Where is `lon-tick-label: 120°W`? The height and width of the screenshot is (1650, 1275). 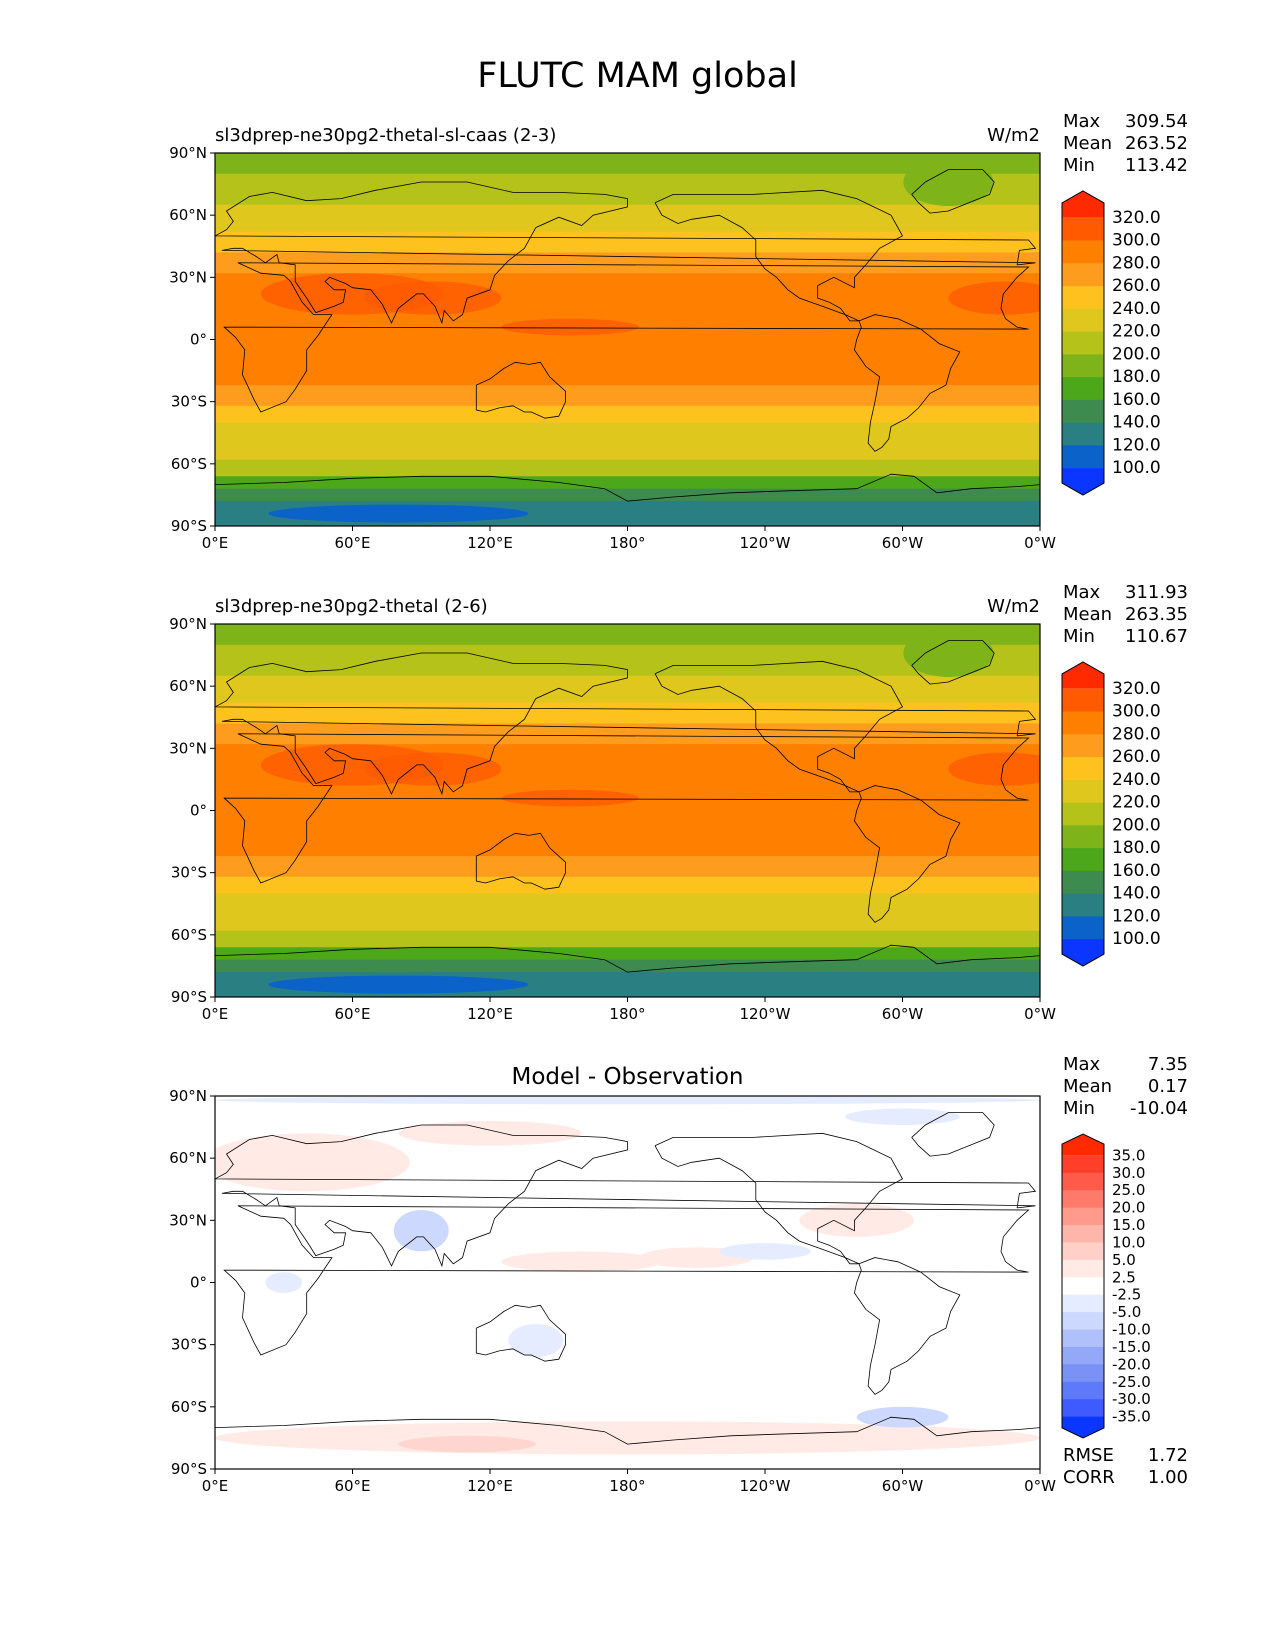 lon-tick-label: 120°W is located at coordinates (765, 1014).